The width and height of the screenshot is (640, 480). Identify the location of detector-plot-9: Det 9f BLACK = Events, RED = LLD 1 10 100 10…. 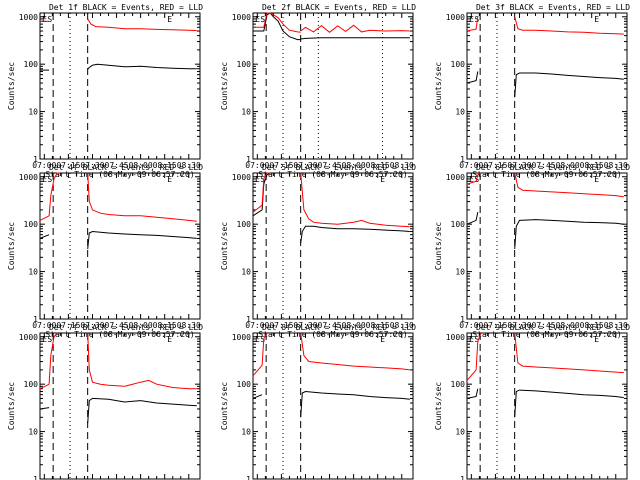
(532, 401).